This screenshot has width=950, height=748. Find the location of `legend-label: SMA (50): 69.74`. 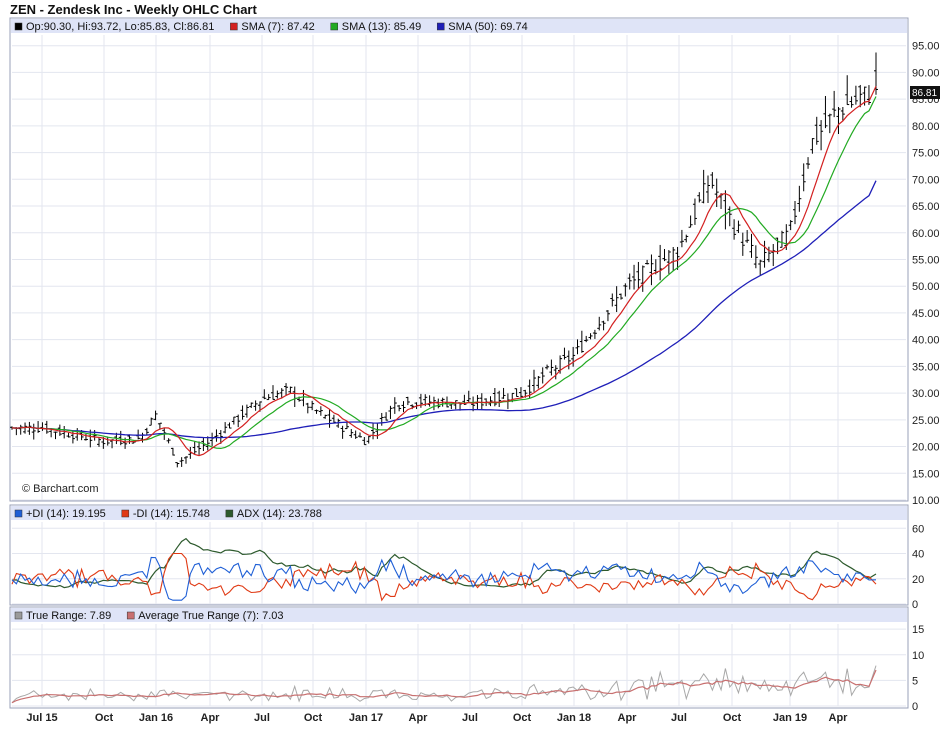

legend-label: SMA (50): 69.74 is located at coordinates (488, 27).